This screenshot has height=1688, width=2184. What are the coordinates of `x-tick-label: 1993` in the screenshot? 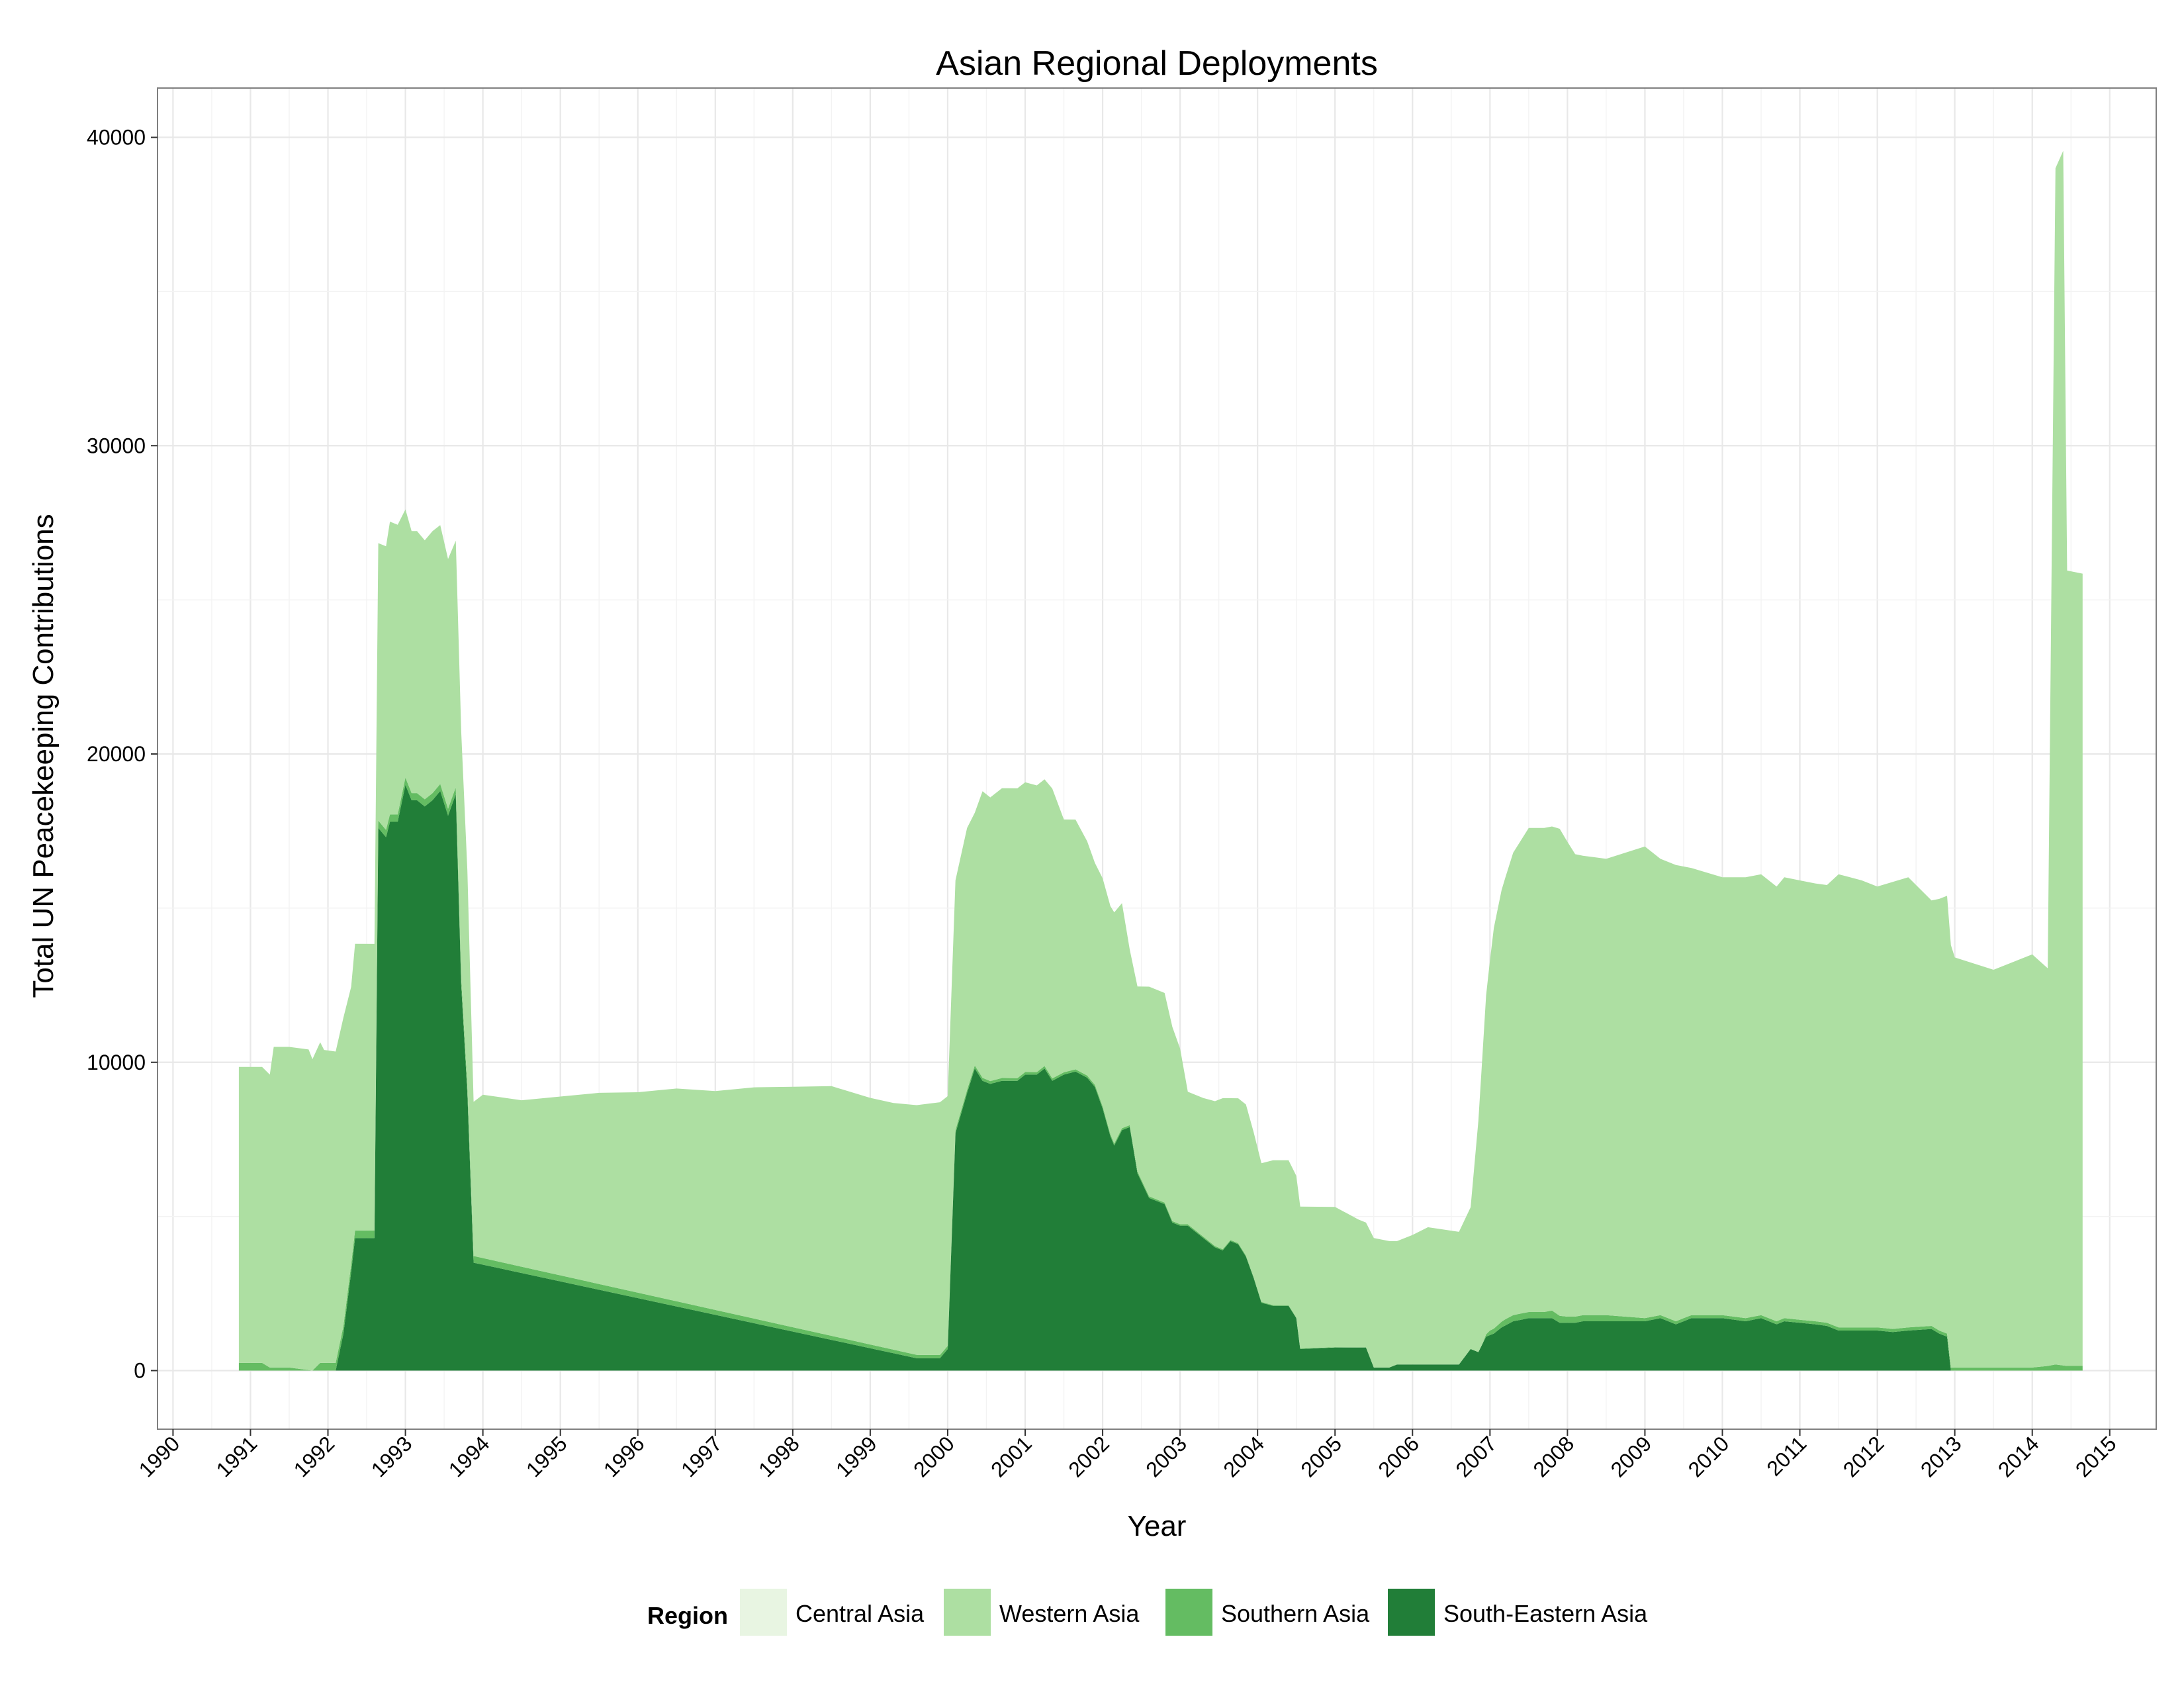 It's located at (392, 1456).